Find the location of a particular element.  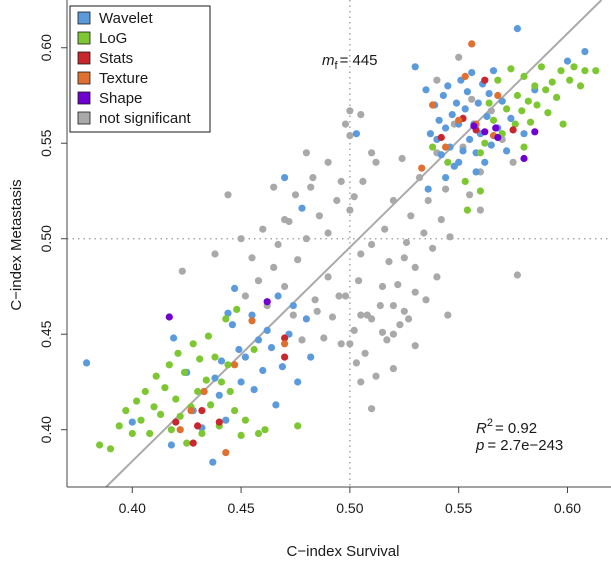

annotation-mf: mf = 445 is located at coordinates (350, 62).